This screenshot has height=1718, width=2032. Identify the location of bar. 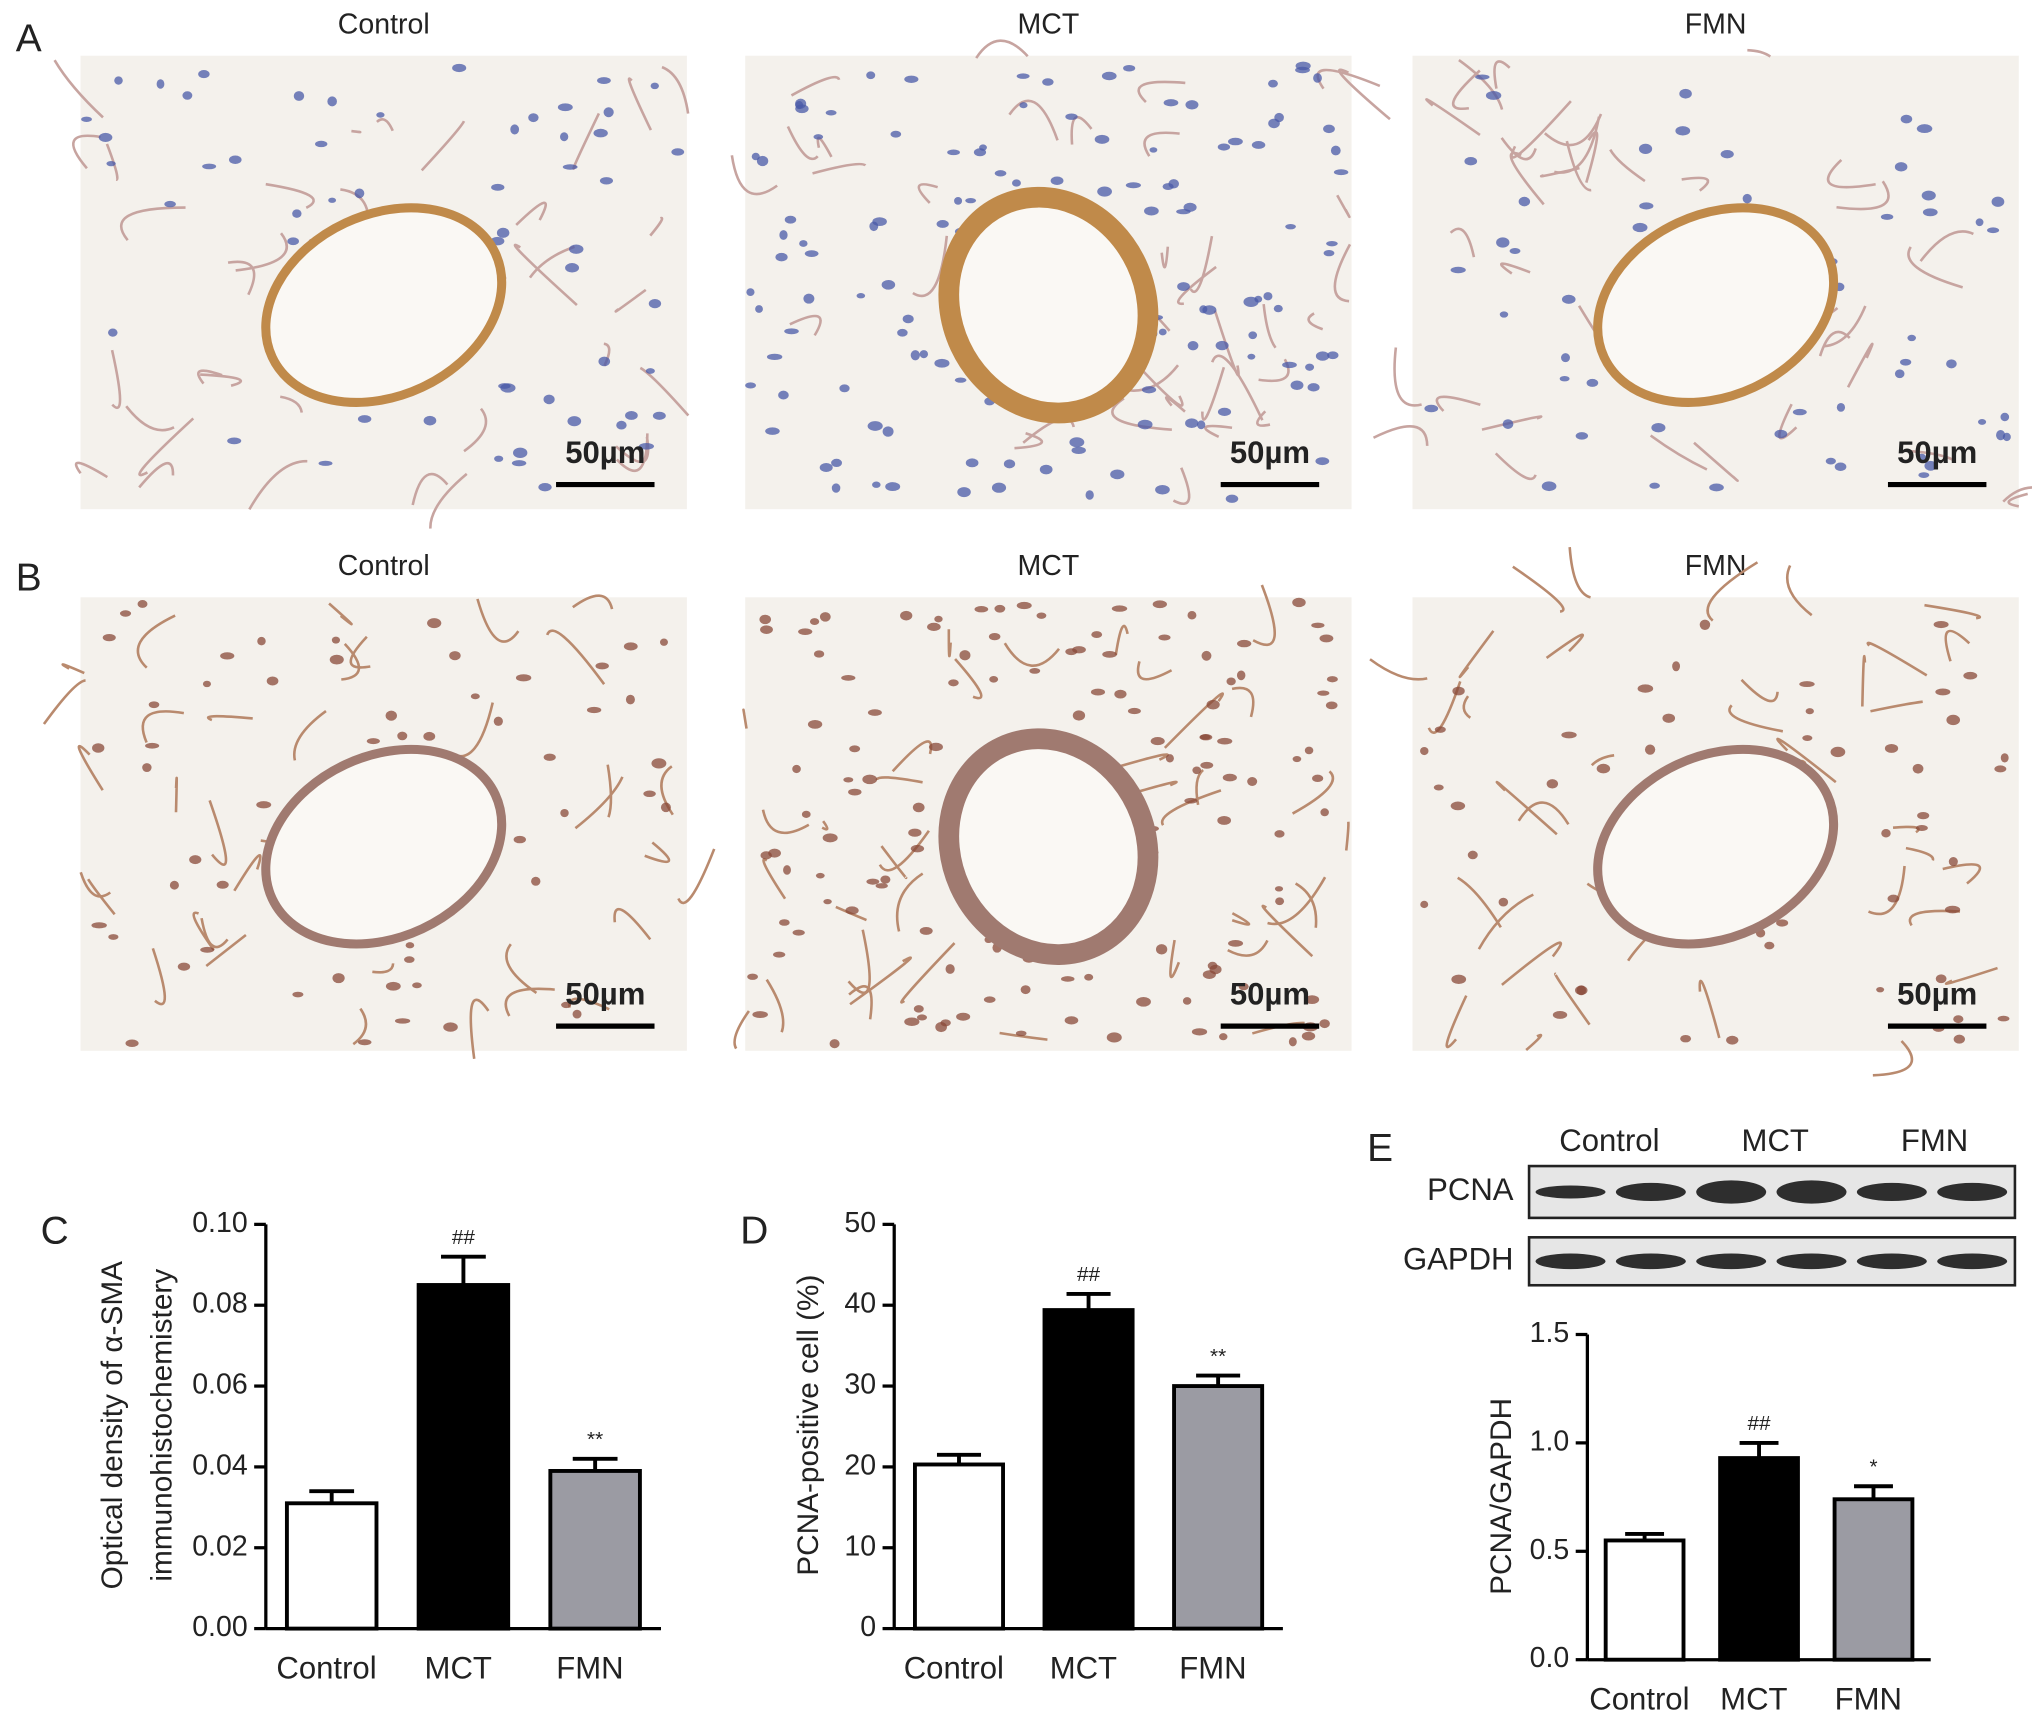
(595, 1550).